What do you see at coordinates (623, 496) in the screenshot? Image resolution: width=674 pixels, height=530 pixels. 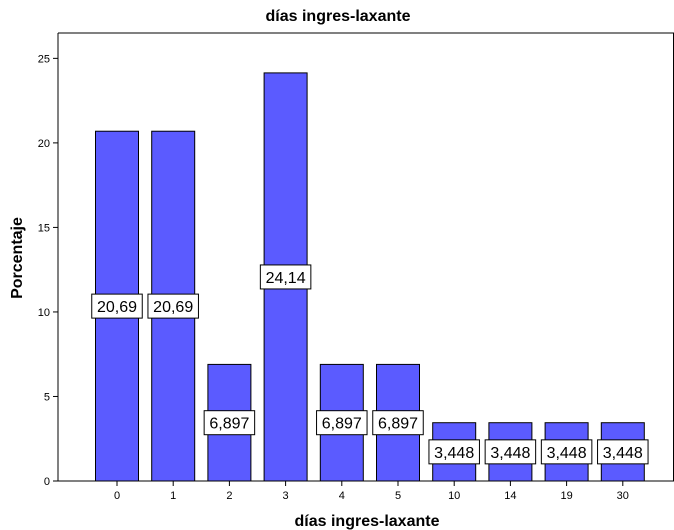 I see `x-tick-label: 30` at bounding box center [623, 496].